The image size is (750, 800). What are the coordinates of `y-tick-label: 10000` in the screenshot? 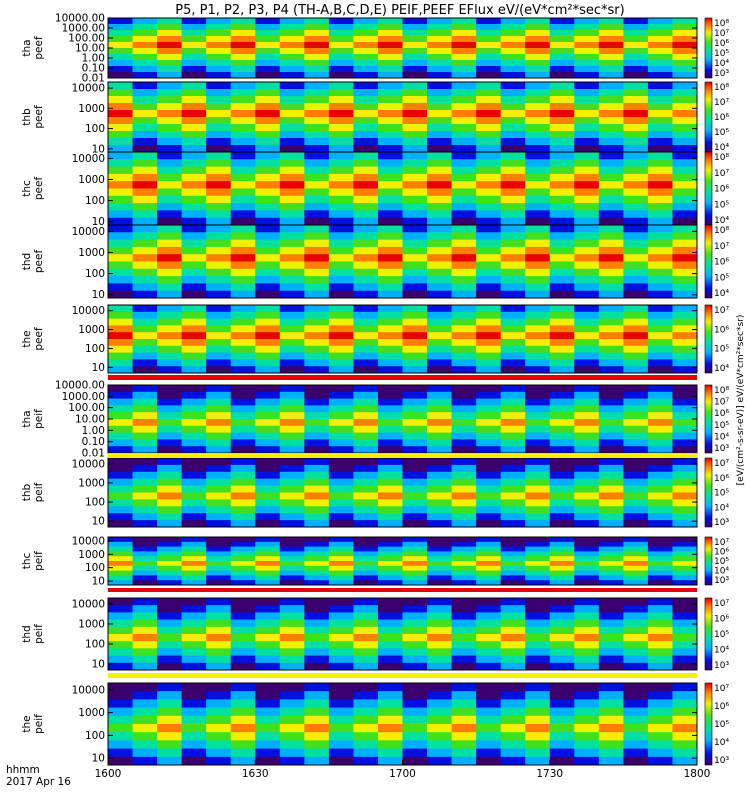 It's located at (88, 464).